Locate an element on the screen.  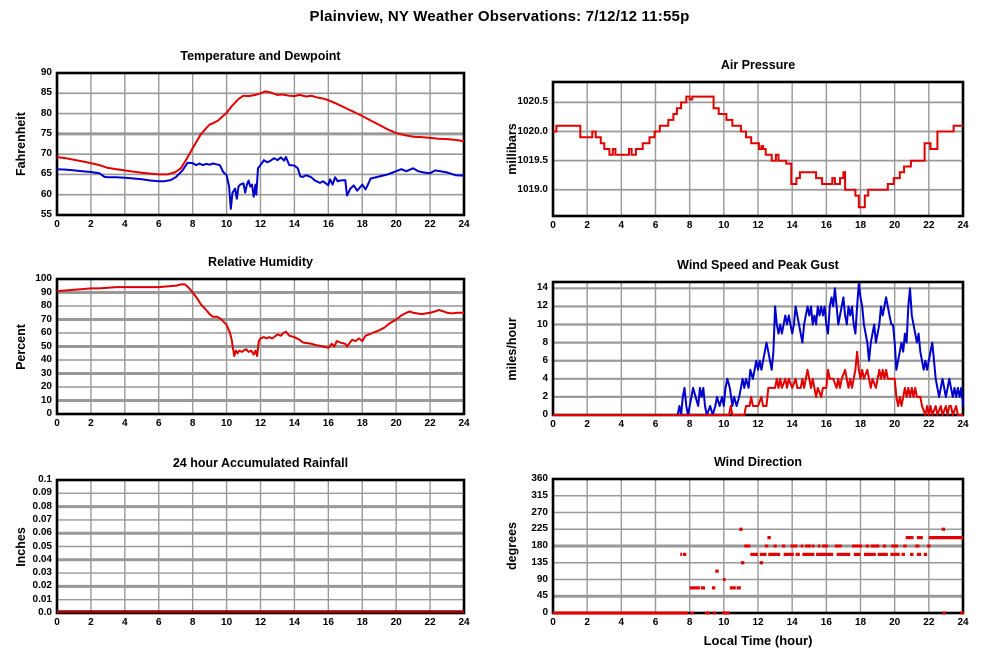
y-axis-label: degrees is located at coordinates (512, 546).